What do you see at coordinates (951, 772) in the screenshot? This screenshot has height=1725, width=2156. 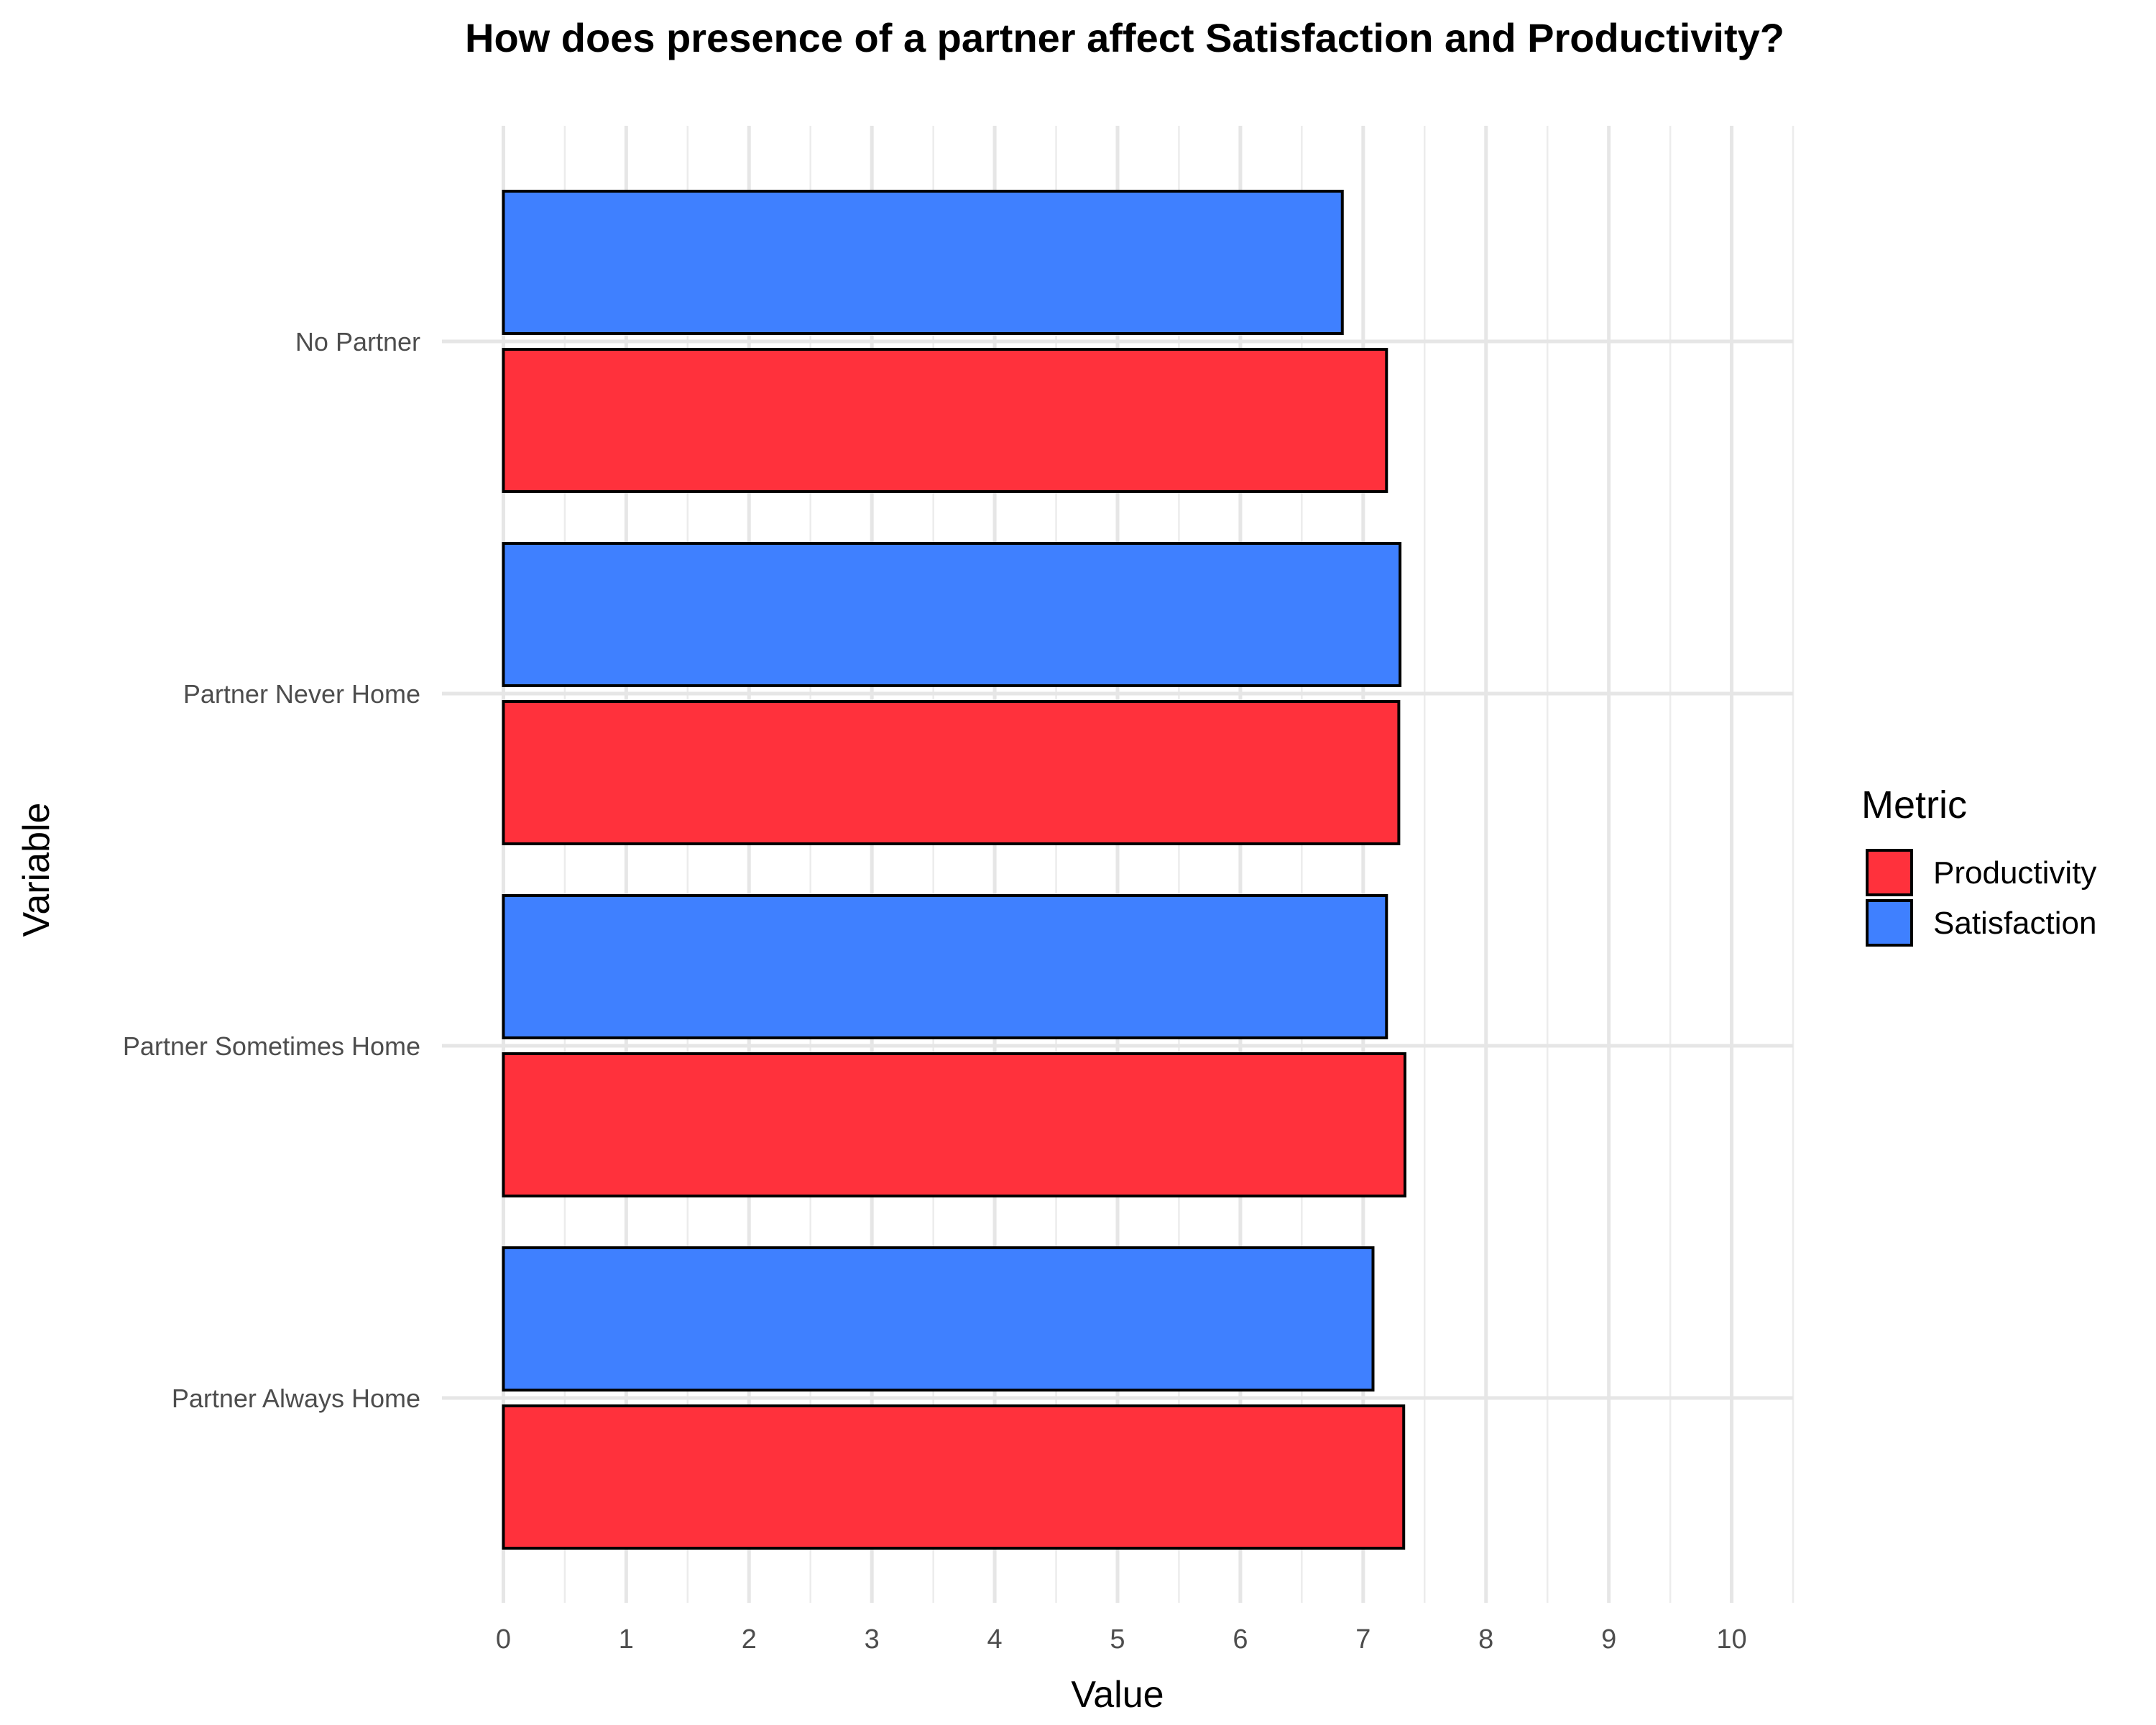 I see `bar-productivity-partner-never-home` at bounding box center [951, 772].